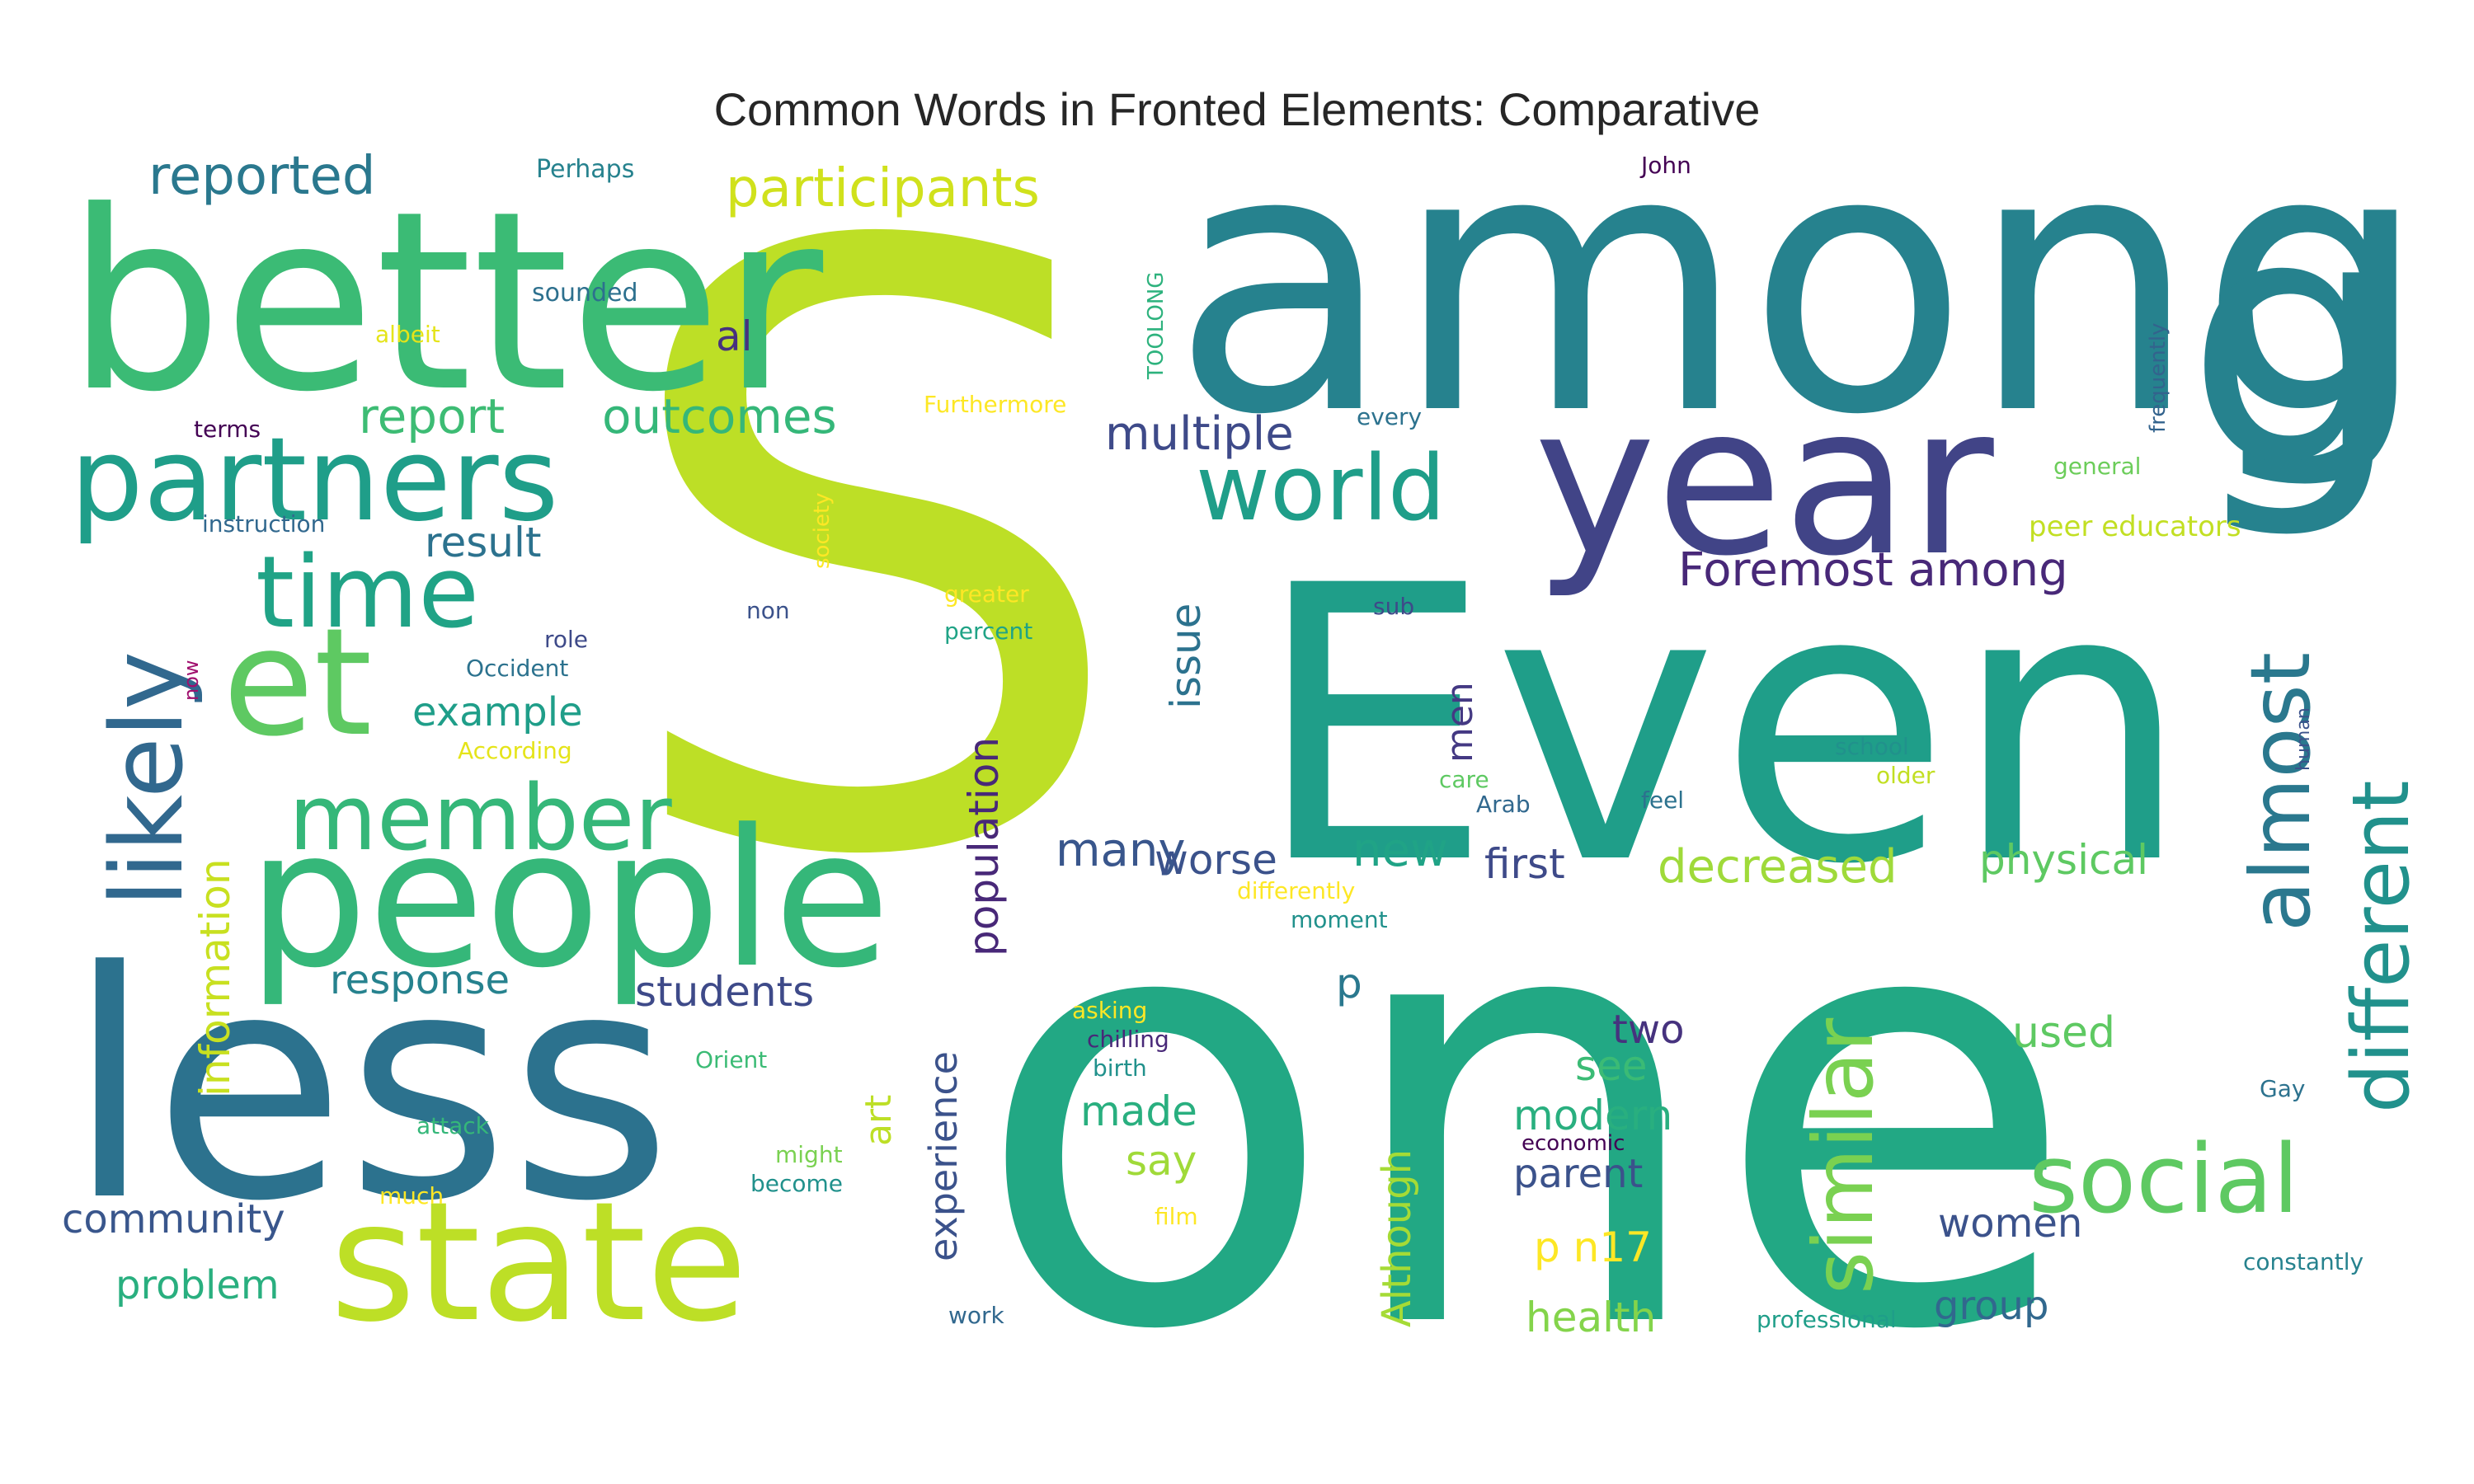 This screenshot has width=2474, height=1484. Describe the element at coordinates (1397, 1238) in the screenshot. I see `word-although: Although` at that location.